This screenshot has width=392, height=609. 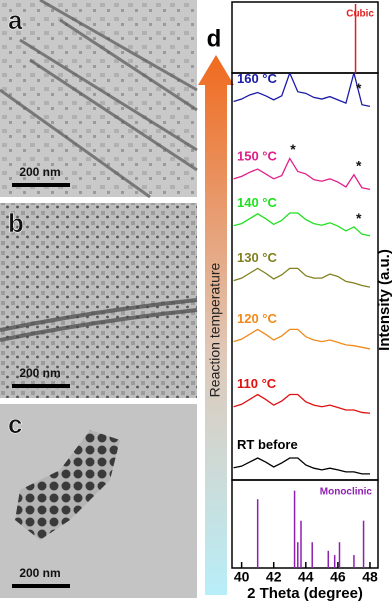 What do you see at coordinates (384, 300) in the screenshot?
I see `y-axis-title: Intensity (a.u.)` at bounding box center [384, 300].